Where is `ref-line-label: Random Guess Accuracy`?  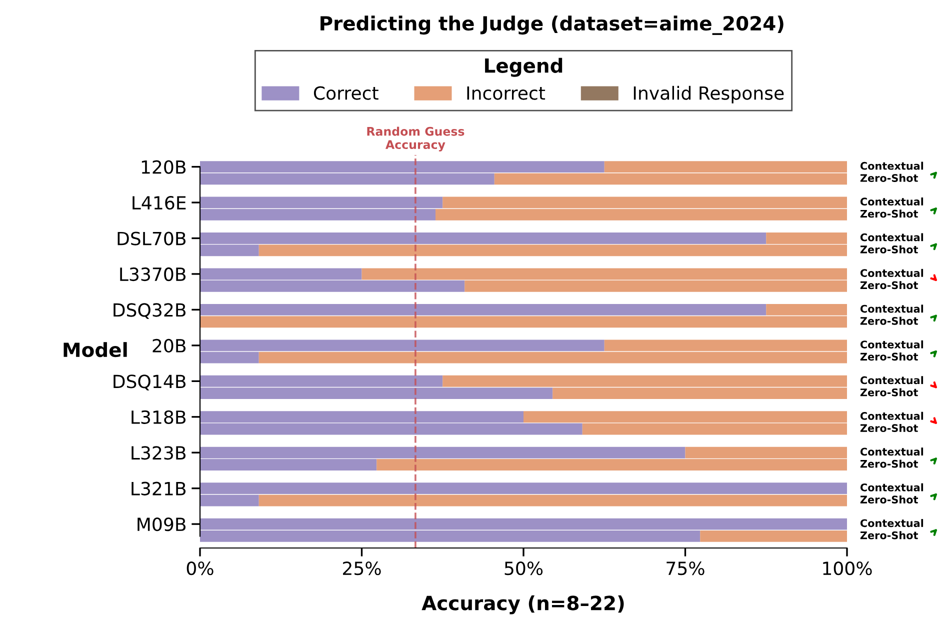
ref-line-label: Random Guess Accuracy is located at coordinates (415, 139).